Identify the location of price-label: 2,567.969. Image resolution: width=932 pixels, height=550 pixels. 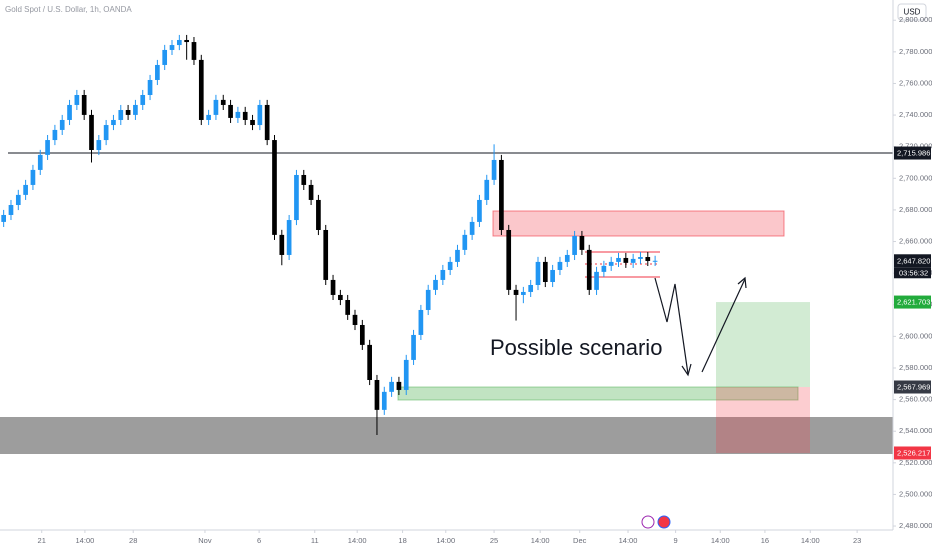
(913, 386).